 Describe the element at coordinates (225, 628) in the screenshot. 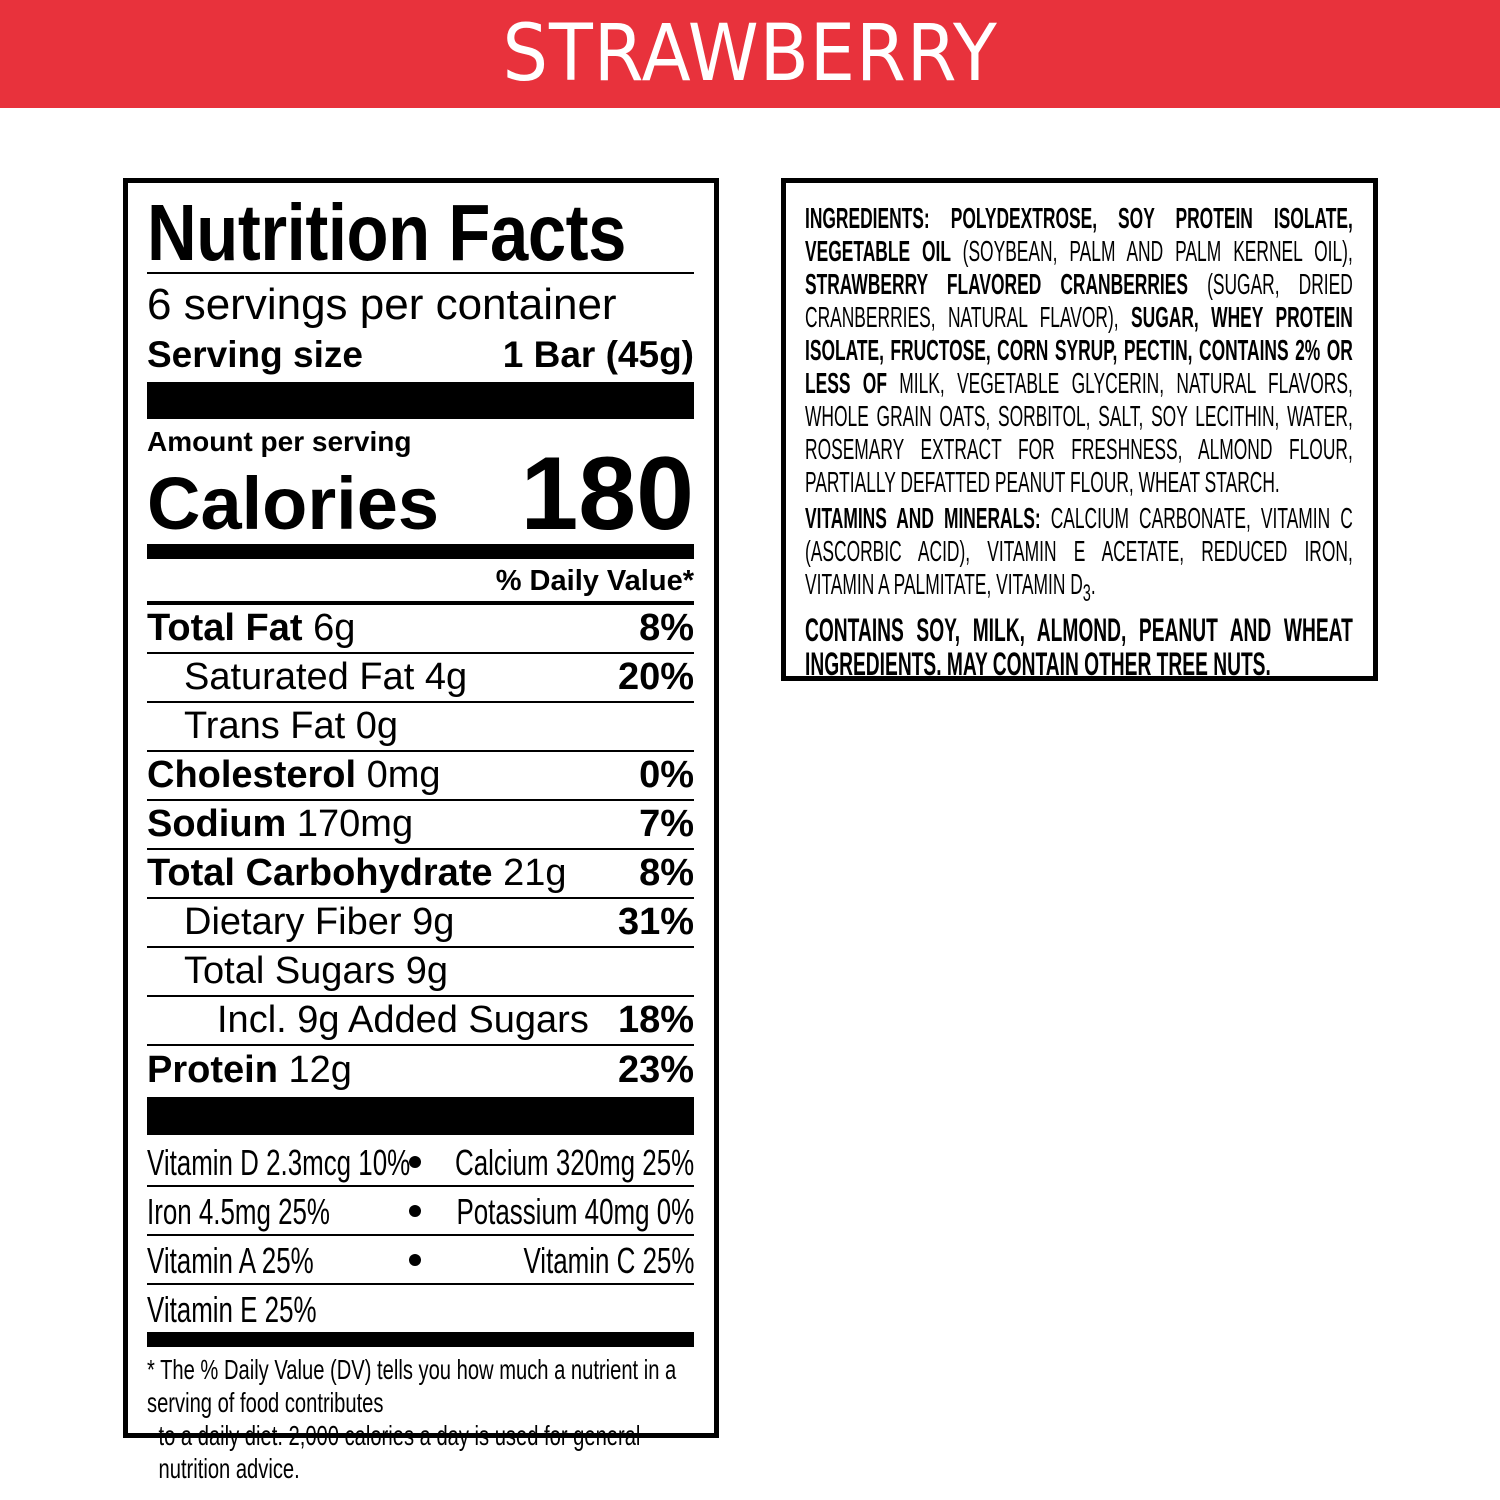

I see `nutrient-name: Total Fat` at that location.